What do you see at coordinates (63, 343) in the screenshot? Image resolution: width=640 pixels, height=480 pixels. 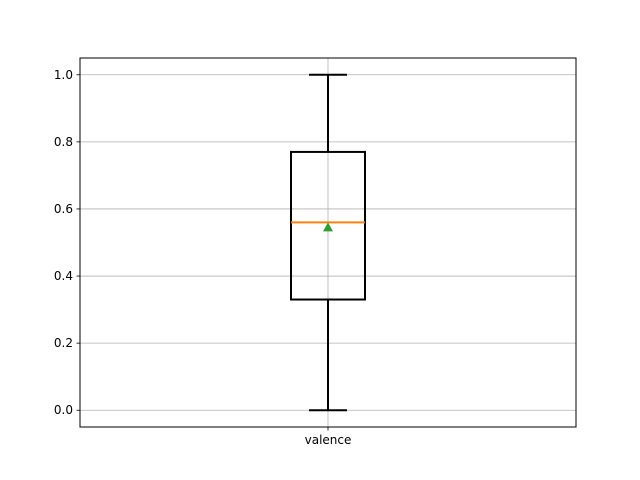 I see `y-tick-label: 0.2` at bounding box center [63, 343].